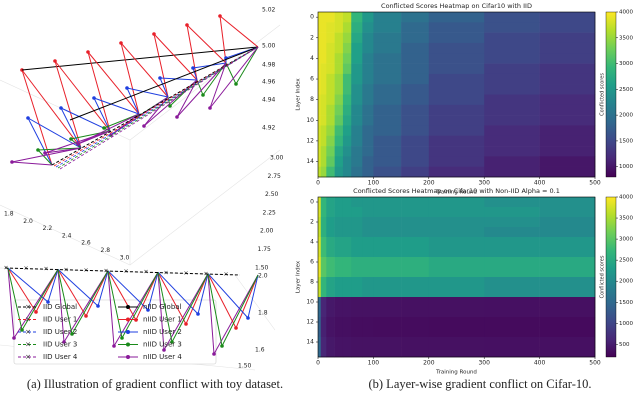  I want to click on toy-global, so click(122, 271).